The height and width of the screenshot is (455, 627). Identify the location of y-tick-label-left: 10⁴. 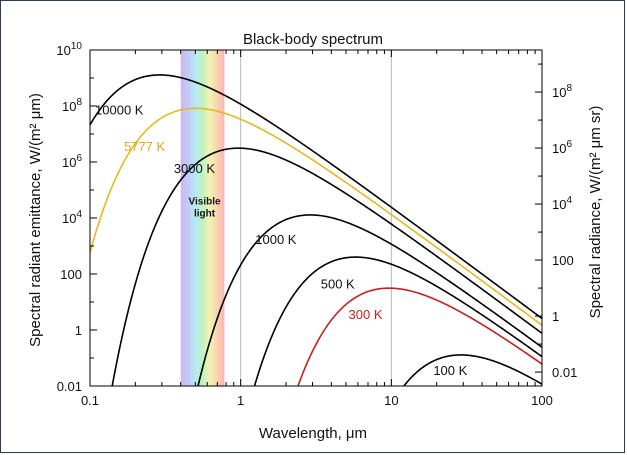
(72, 217).